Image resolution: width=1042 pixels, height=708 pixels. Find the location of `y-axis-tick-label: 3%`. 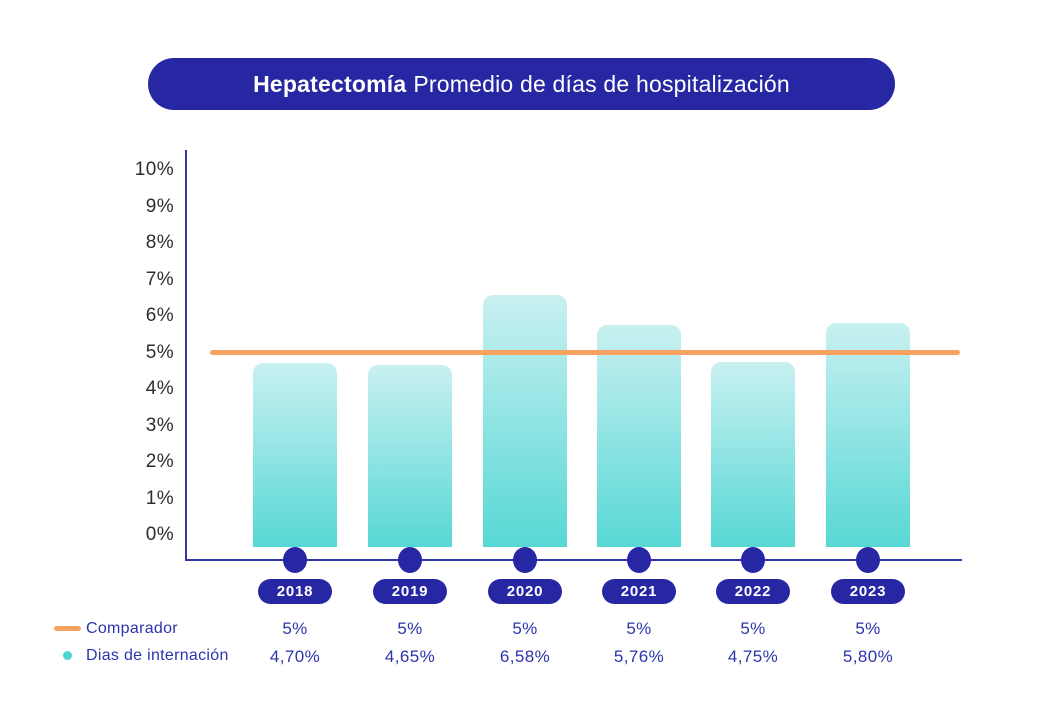

y-axis-tick-label: 3% is located at coordinates (159, 425).